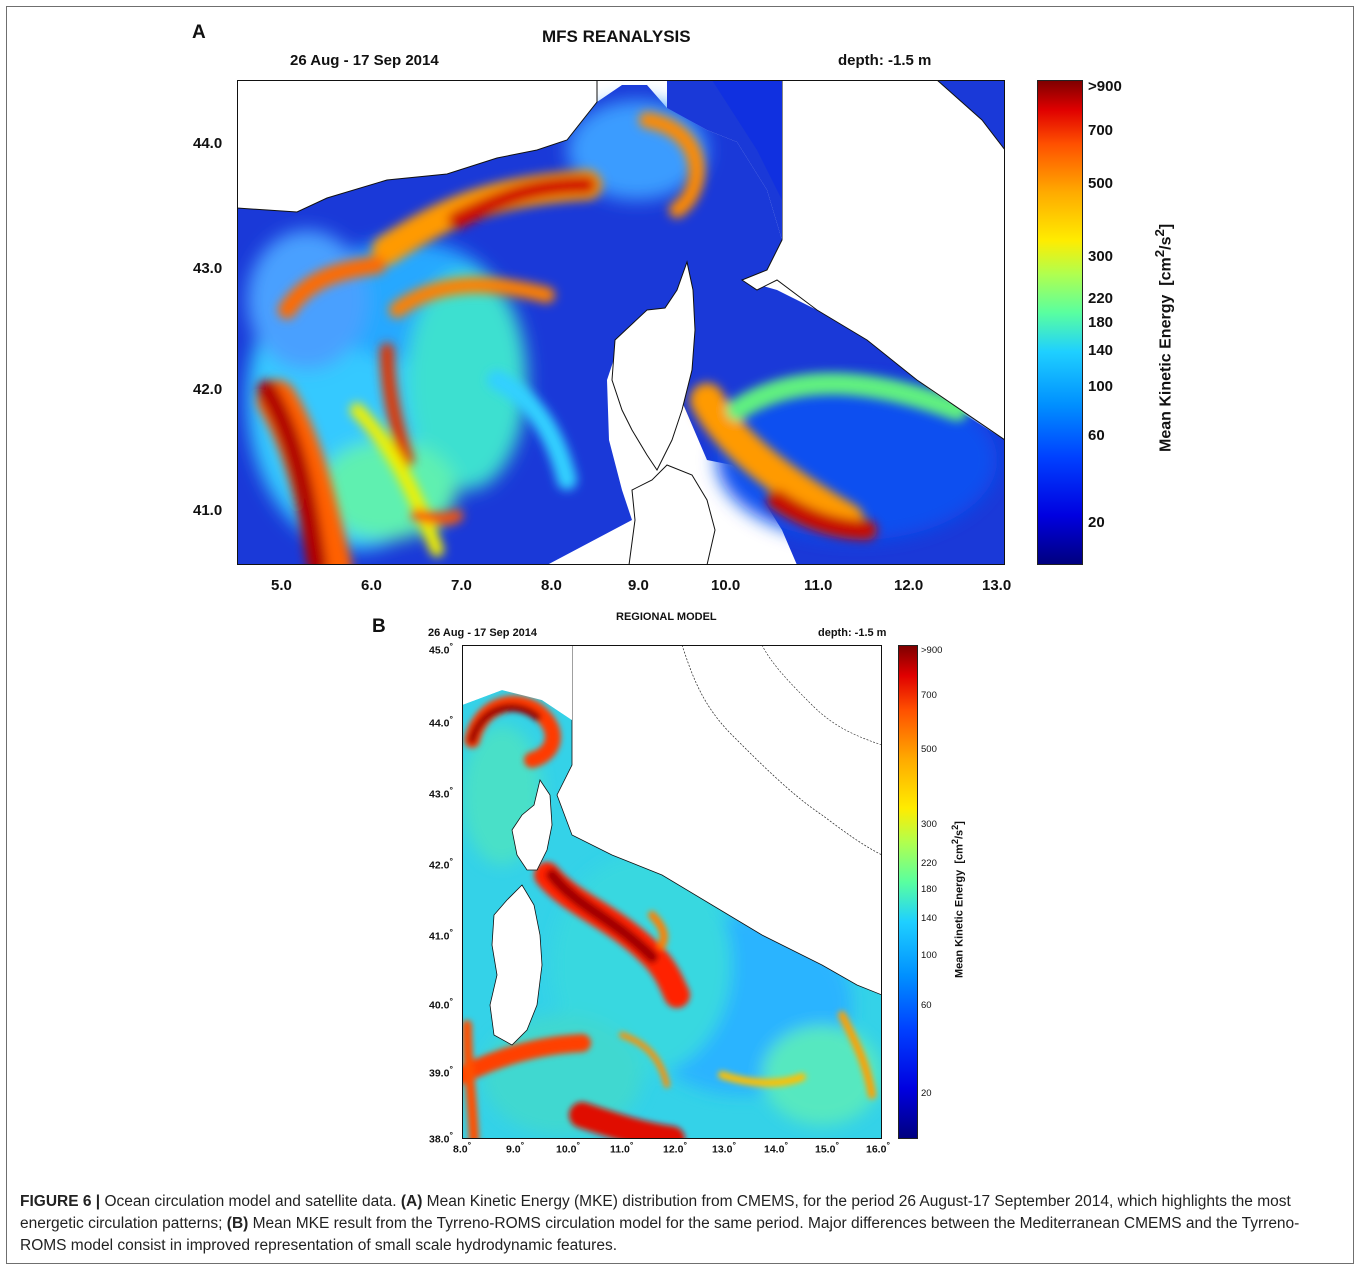 This screenshot has height=1273, width=1360. I want to click on caption-b-tag: (B), so click(237, 1223).